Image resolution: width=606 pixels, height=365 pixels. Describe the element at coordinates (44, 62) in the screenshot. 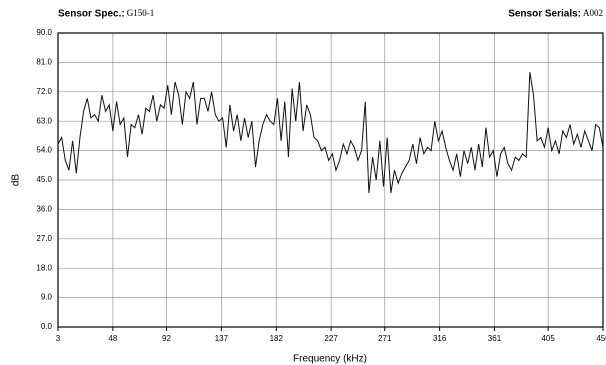

I see `y-tick-label: 81.0` at that location.